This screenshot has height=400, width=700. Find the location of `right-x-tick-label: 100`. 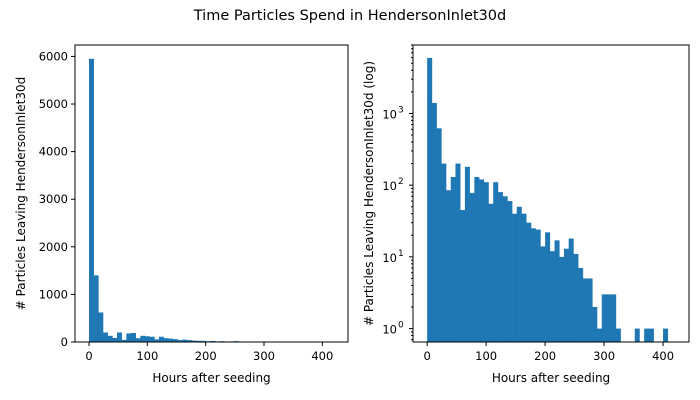

right-x-tick-label: 100 is located at coordinates (486, 356).